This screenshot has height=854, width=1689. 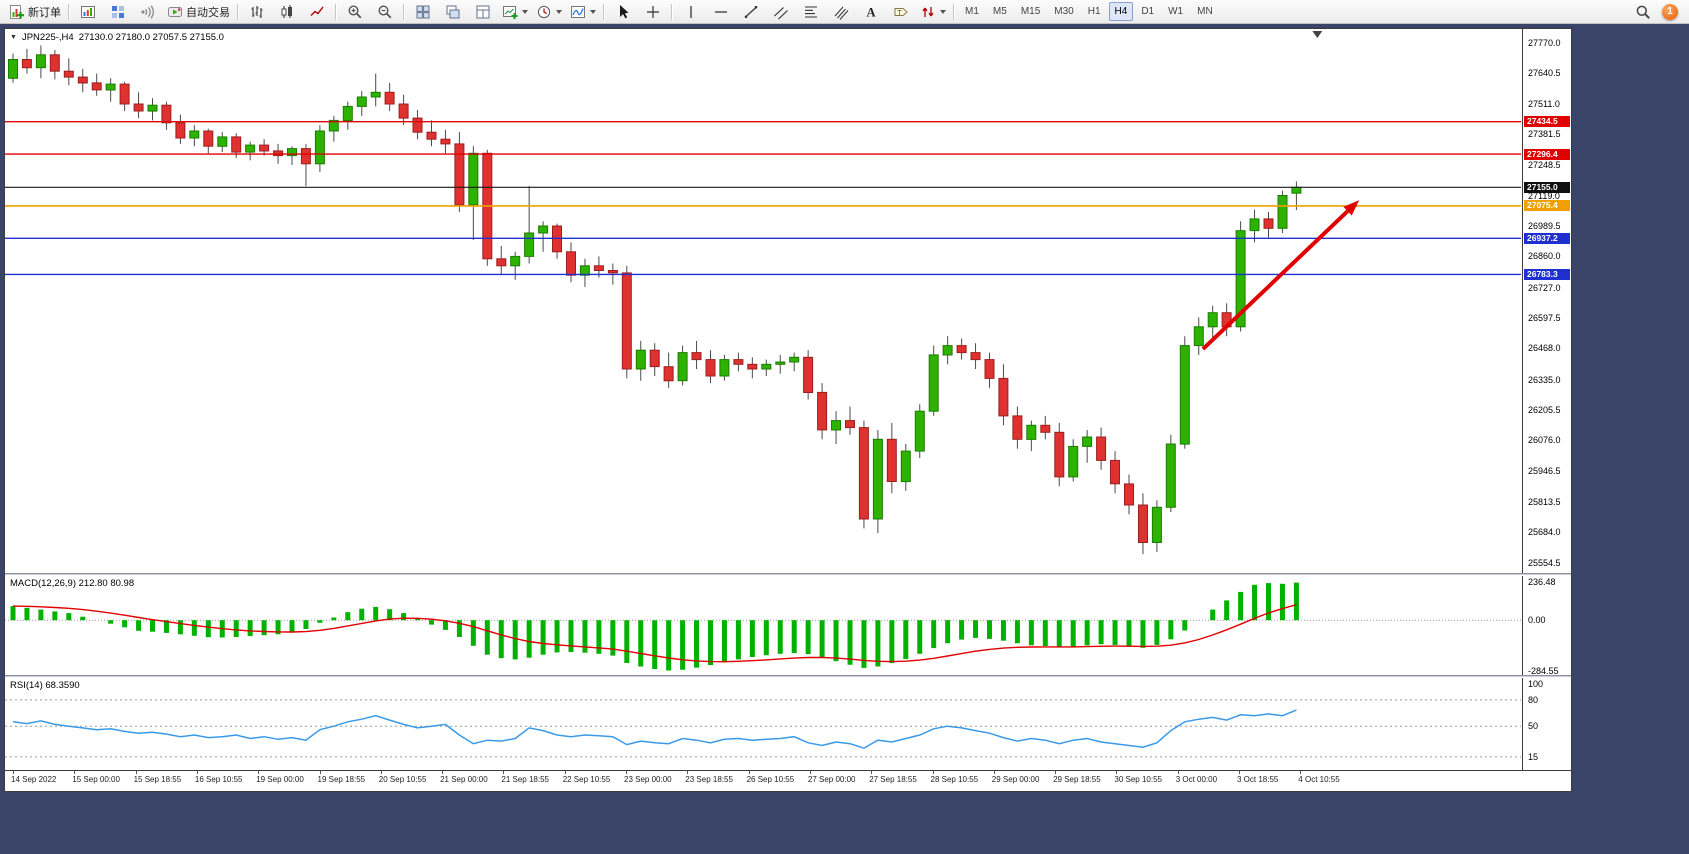 What do you see at coordinates (1547, 274) in the screenshot?
I see `price-tag-26783.3: 26783.3` at bounding box center [1547, 274].